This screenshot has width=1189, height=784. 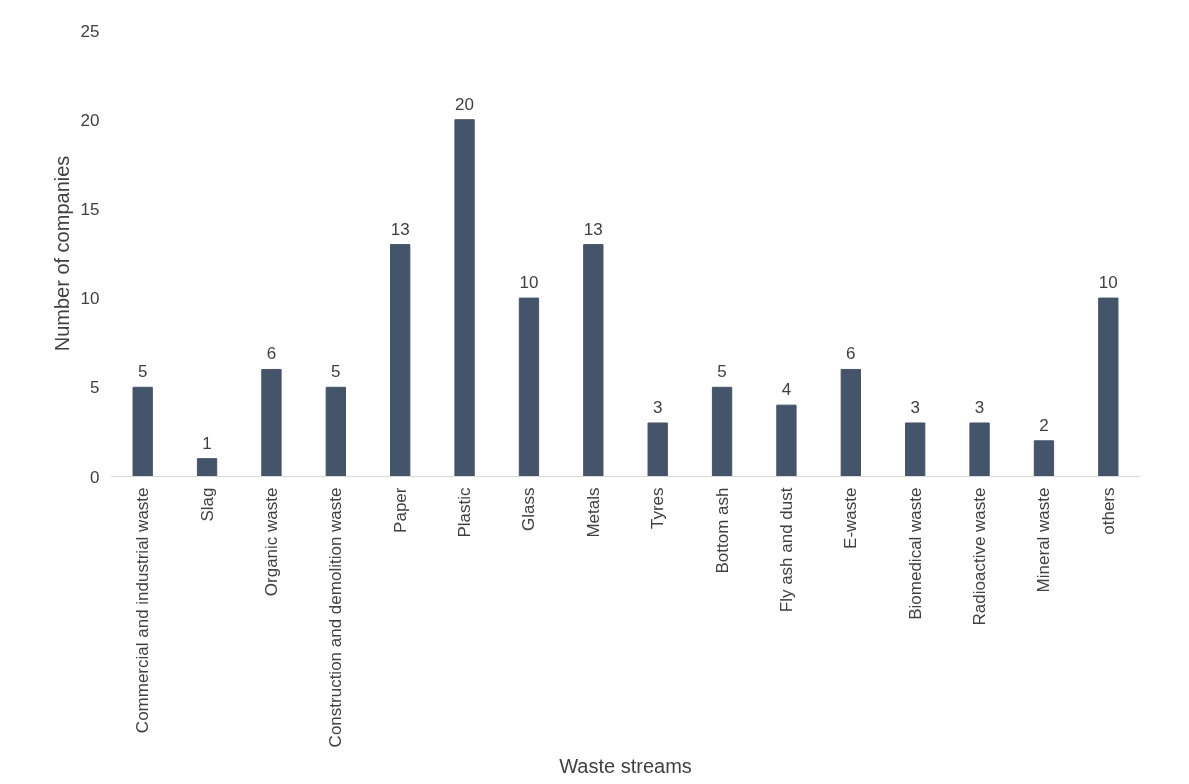 What do you see at coordinates (980, 556) in the screenshot?
I see `x-tick-label: Radioactive waste` at bounding box center [980, 556].